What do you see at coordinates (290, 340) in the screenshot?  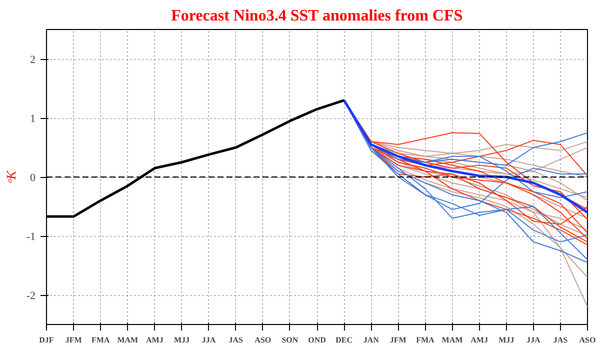 I see `x-tick-label: SON` at bounding box center [290, 340].